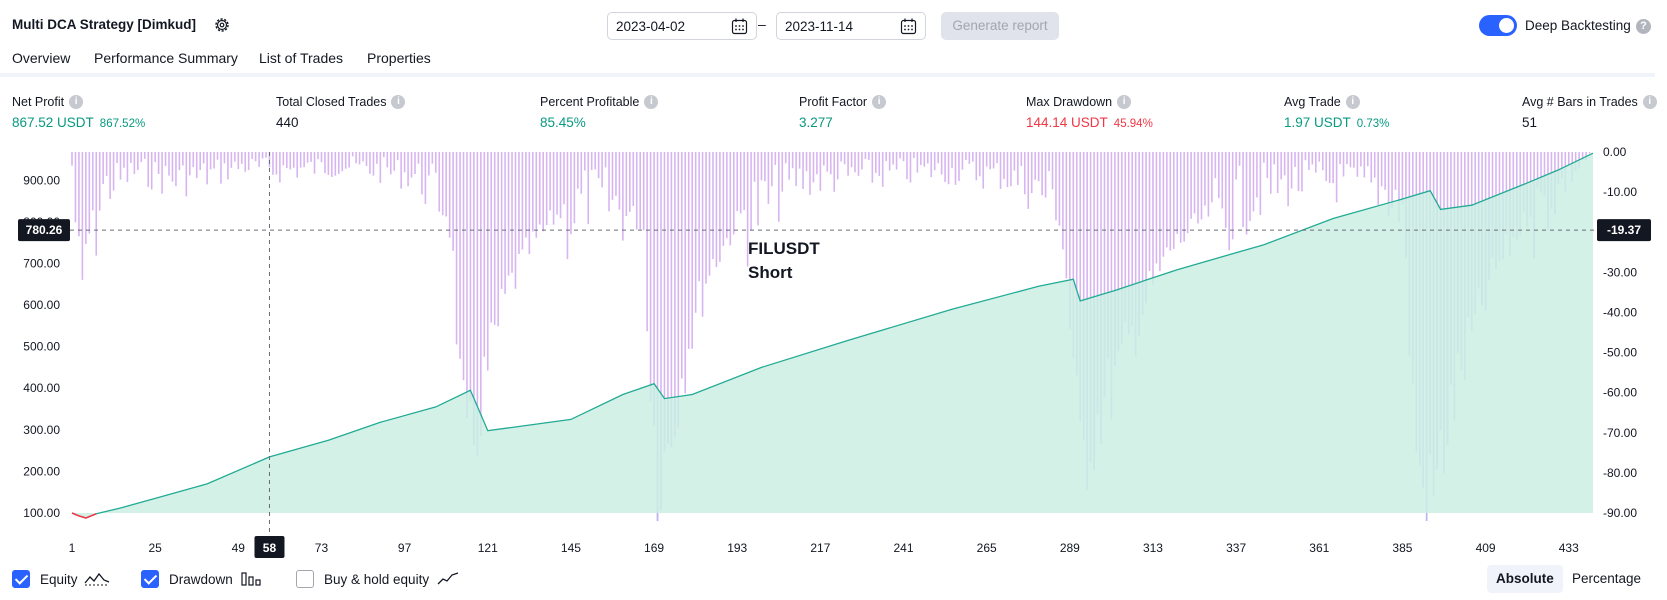 The width and height of the screenshot is (1667, 600). Describe the element at coordinates (322, 548) in the screenshot. I see `x-axis-tick: 73` at that location.